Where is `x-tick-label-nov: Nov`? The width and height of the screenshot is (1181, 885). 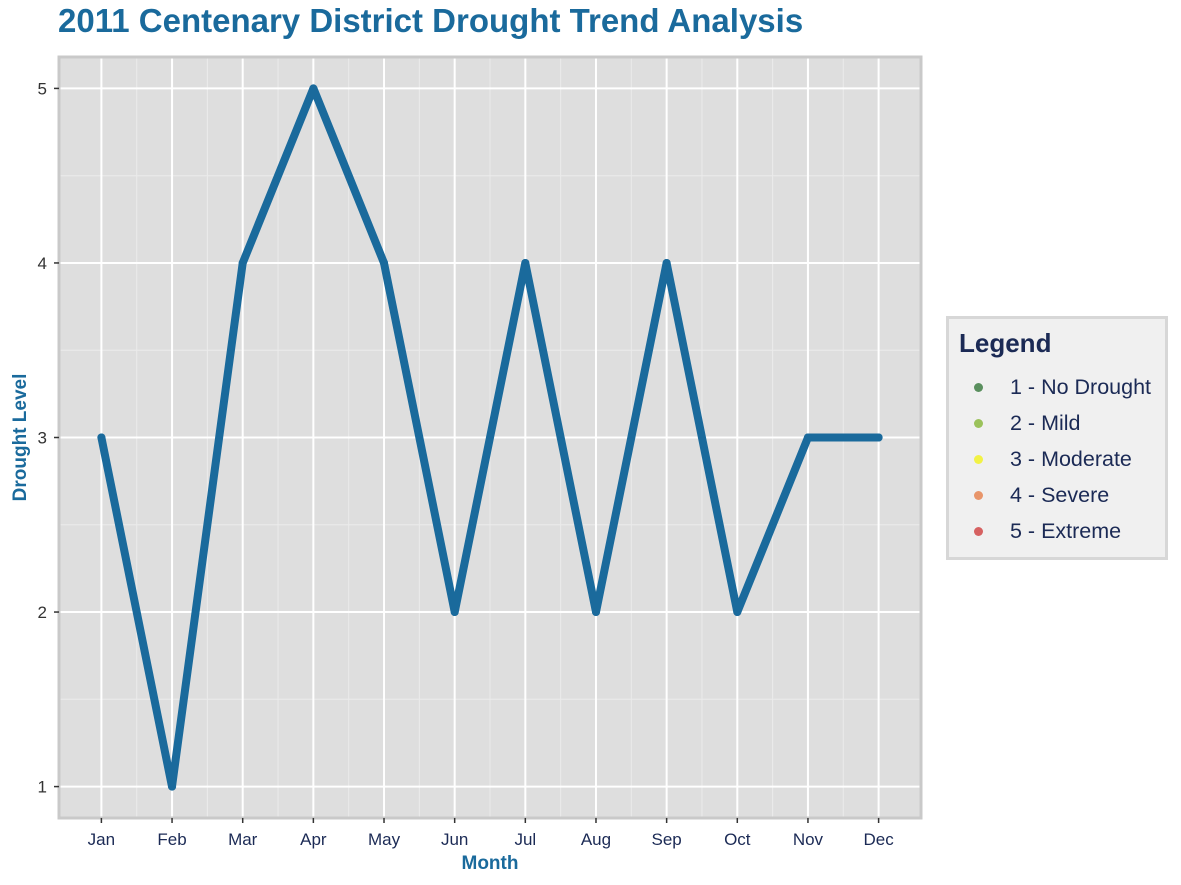
x-tick-label-nov: Nov is located at coordinates (808, 839).